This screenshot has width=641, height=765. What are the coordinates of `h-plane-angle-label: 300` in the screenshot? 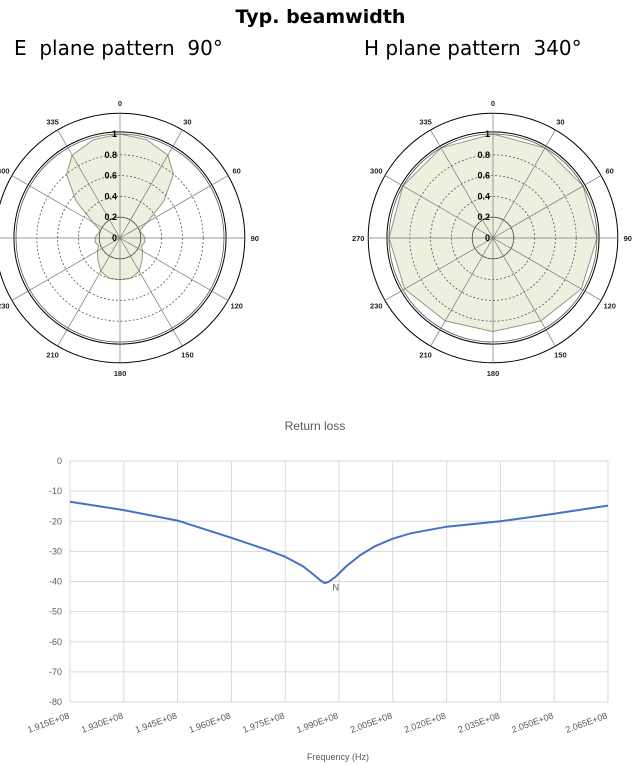 It's located at (376, 171).